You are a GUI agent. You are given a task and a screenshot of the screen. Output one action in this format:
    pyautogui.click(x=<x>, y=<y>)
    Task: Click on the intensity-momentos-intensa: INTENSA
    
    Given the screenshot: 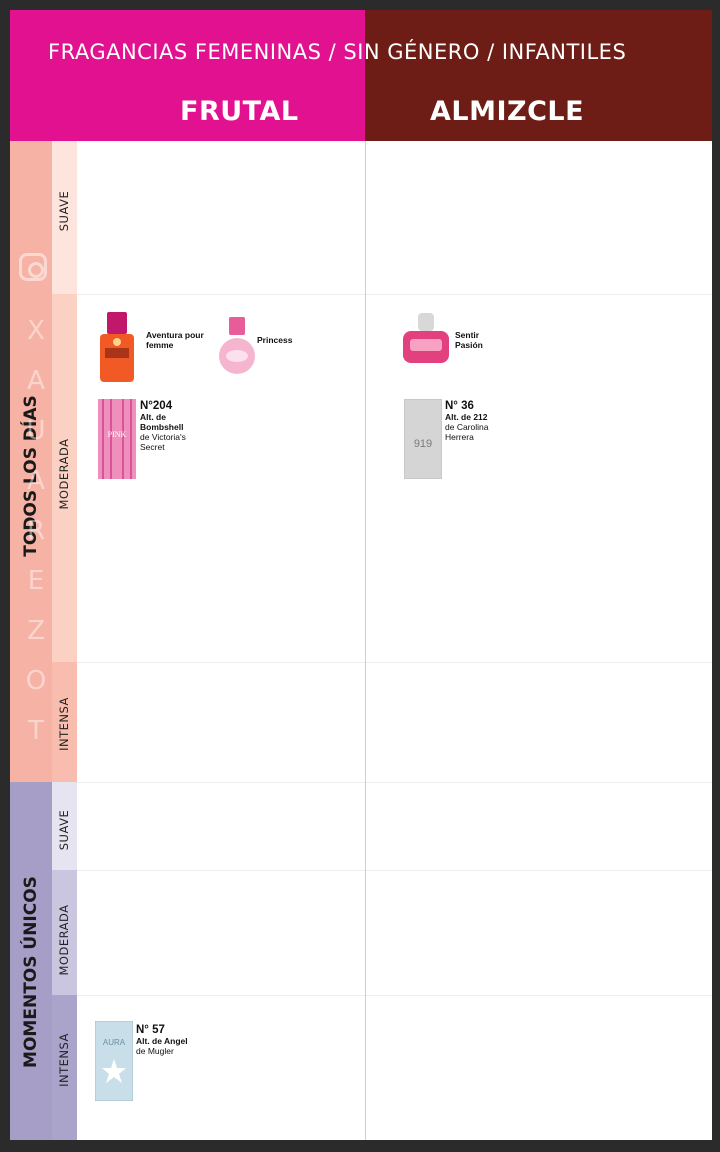 What is the action you would take?
    pyautogui.click(x=64, y=1067)
    